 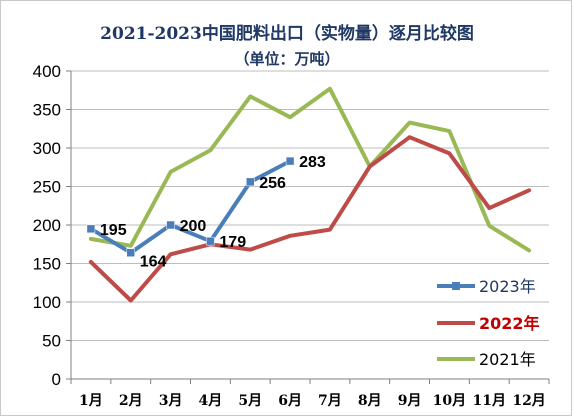 I want to click on chart-subtitle: （单位：万吨）, so click(x=286, y=59).